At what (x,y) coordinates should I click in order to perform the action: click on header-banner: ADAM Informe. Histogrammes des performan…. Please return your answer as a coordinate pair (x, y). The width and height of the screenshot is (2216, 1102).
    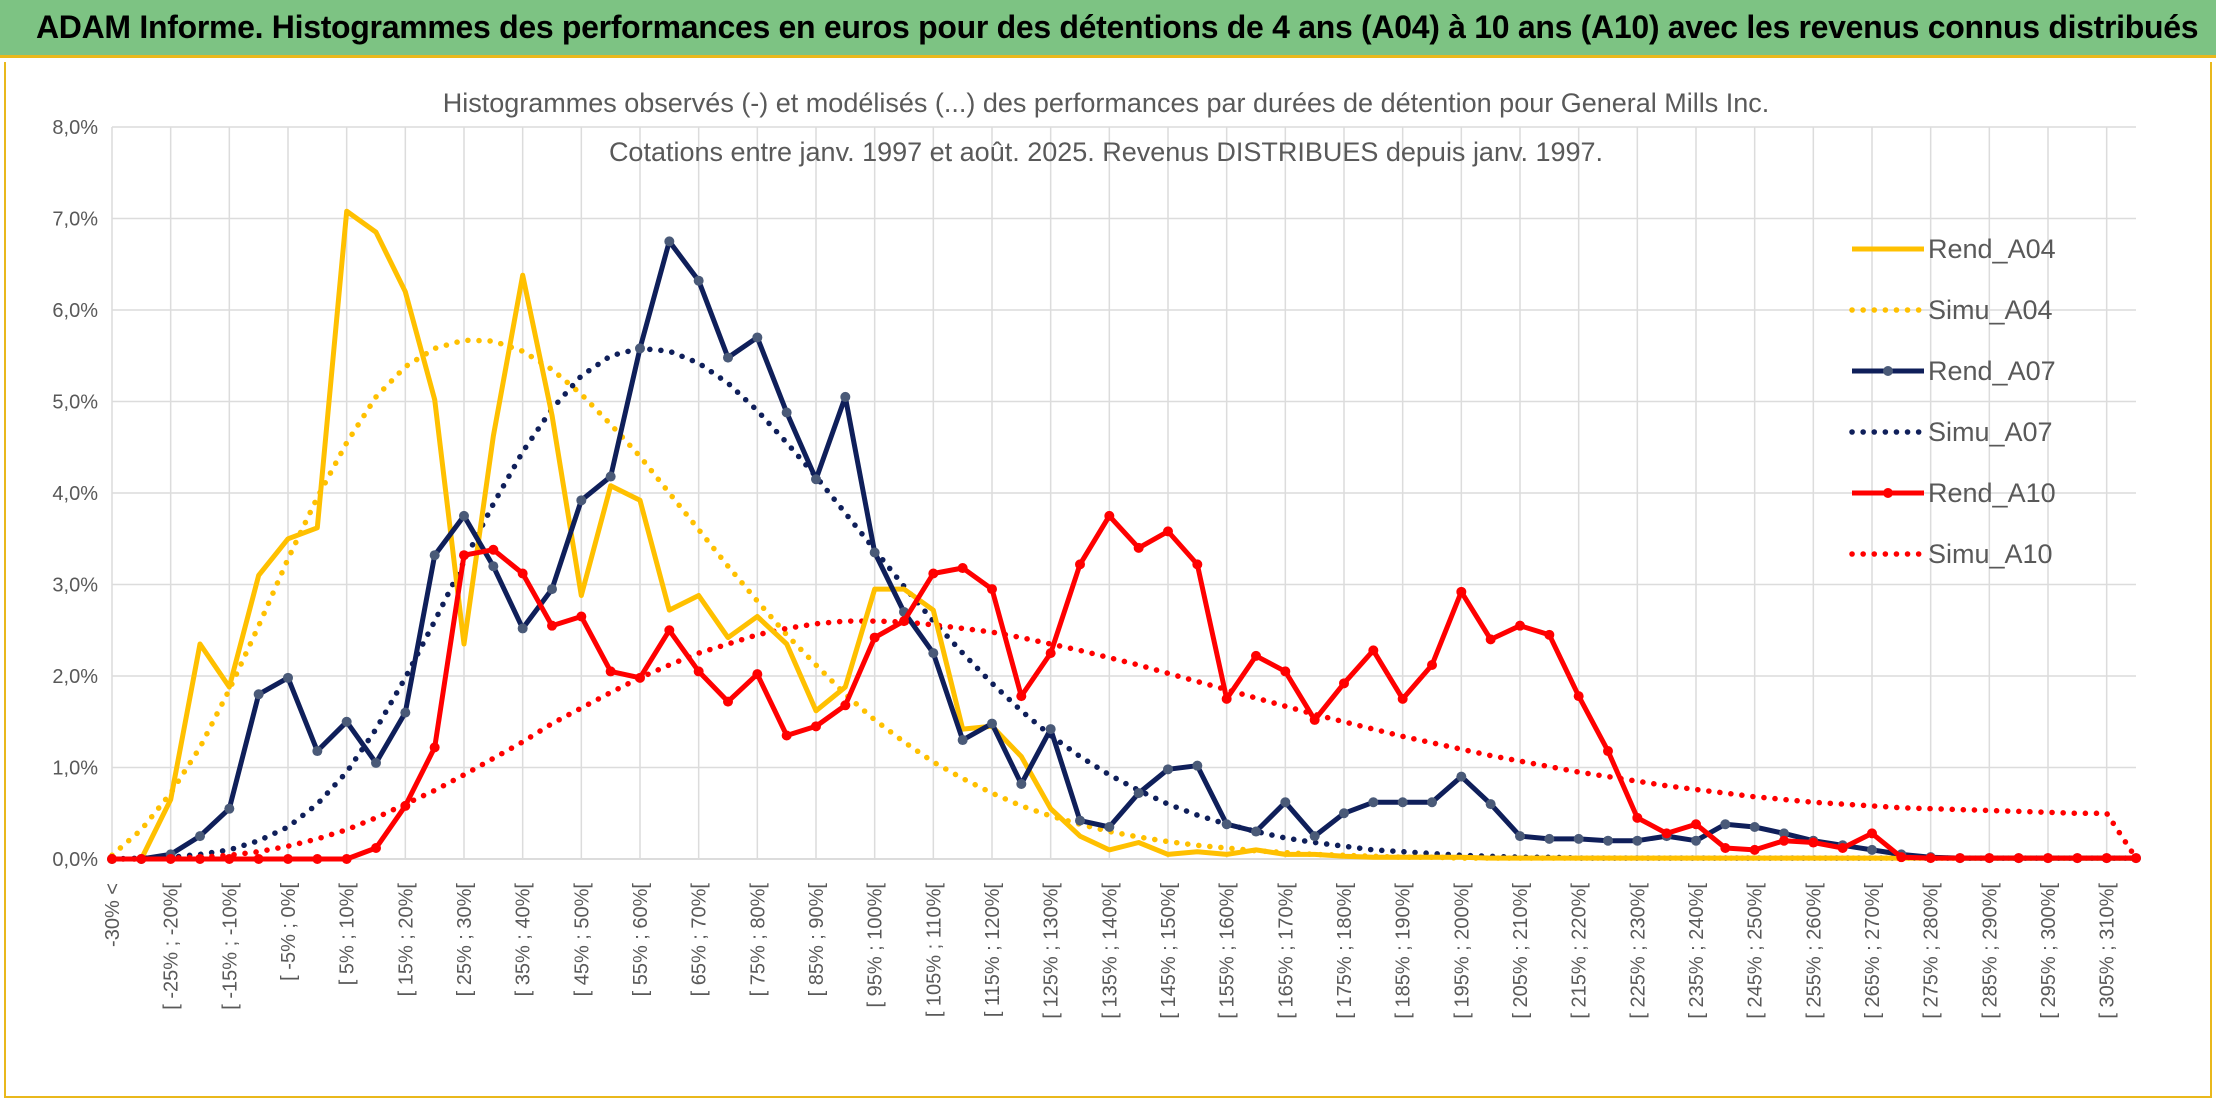
    Looking at the image, I should click on (1108, 29).